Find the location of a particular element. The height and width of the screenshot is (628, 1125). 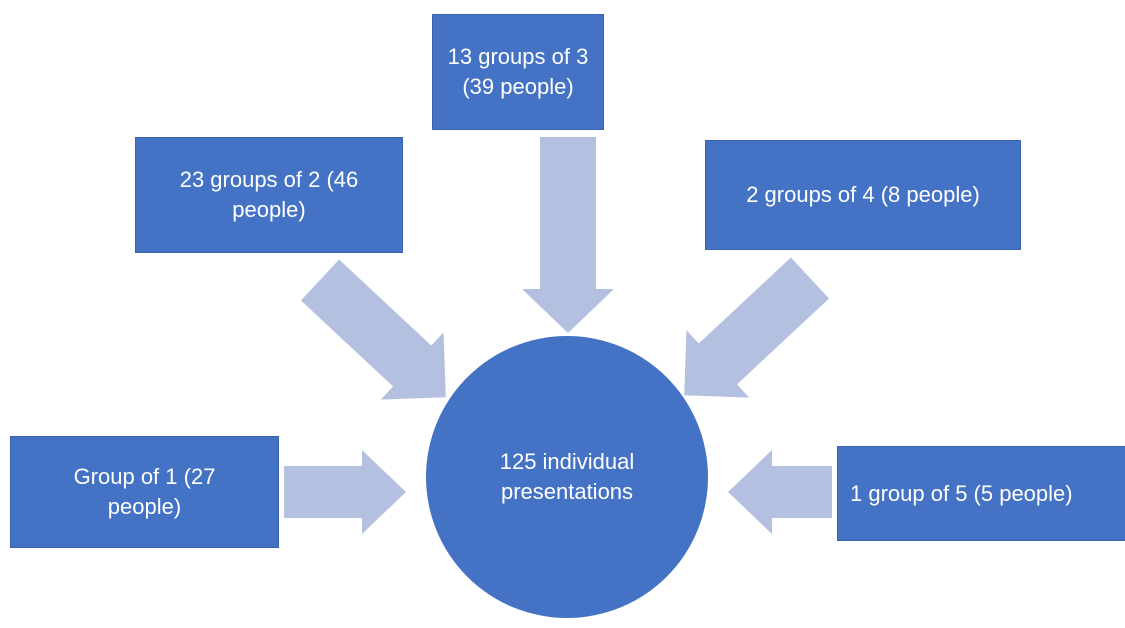

node-label: Group of 1 (27 people) is located at coordinates (144, 491).